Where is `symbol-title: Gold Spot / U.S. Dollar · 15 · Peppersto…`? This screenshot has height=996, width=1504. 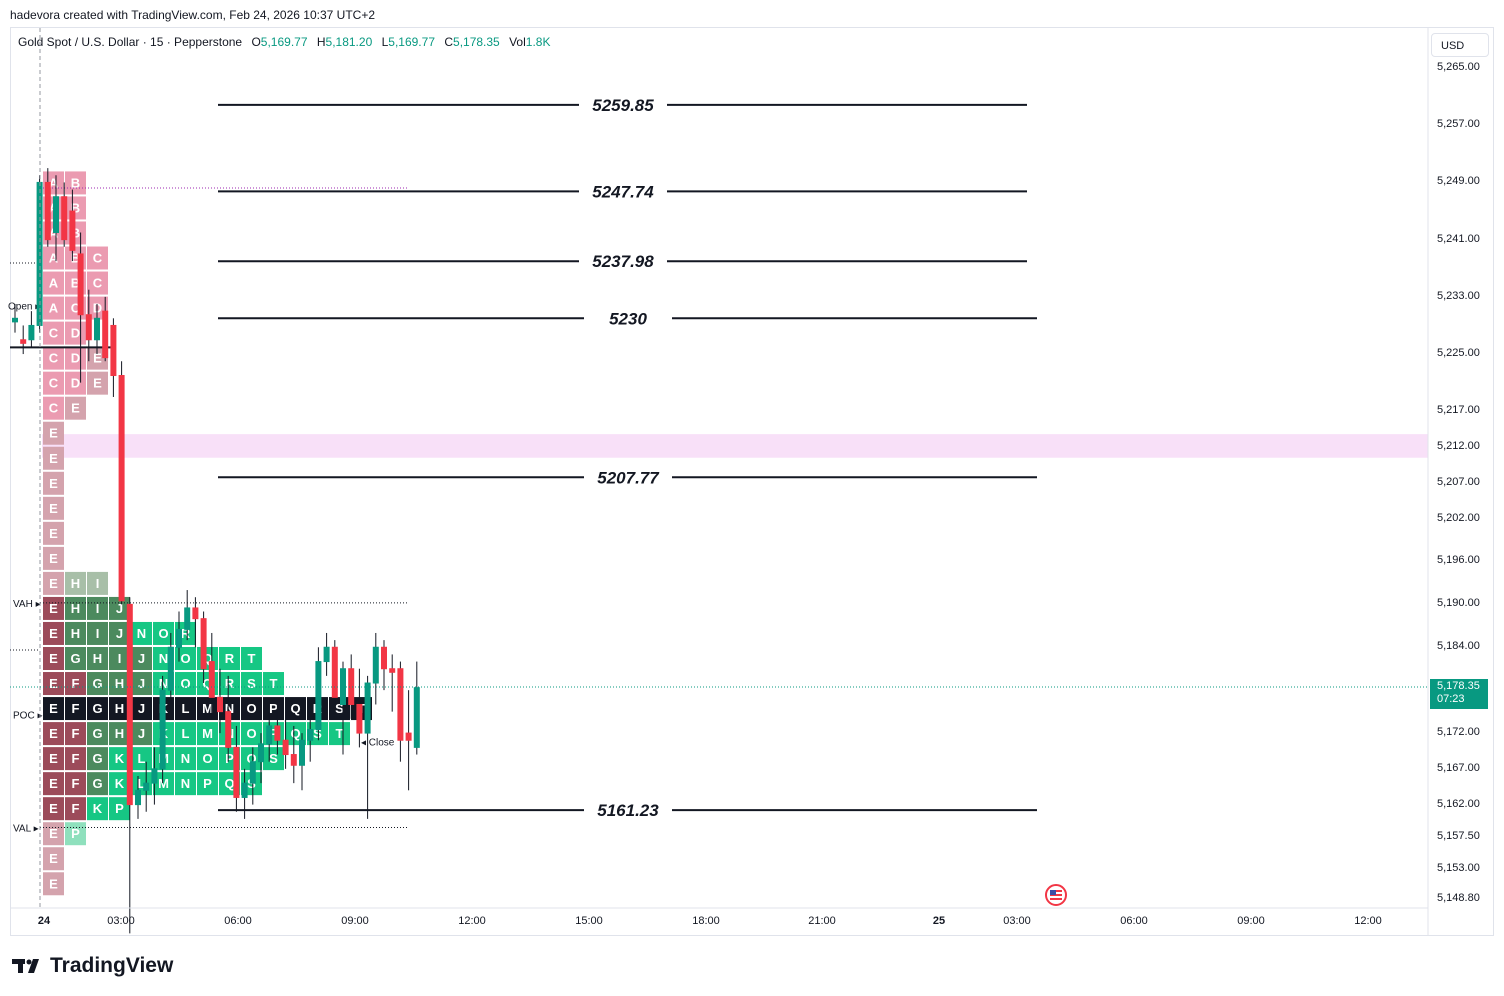
symbol-title: Gold Spot / U.S. Dollar · 15 · Peppersto… is located at coordinates (130, 42).